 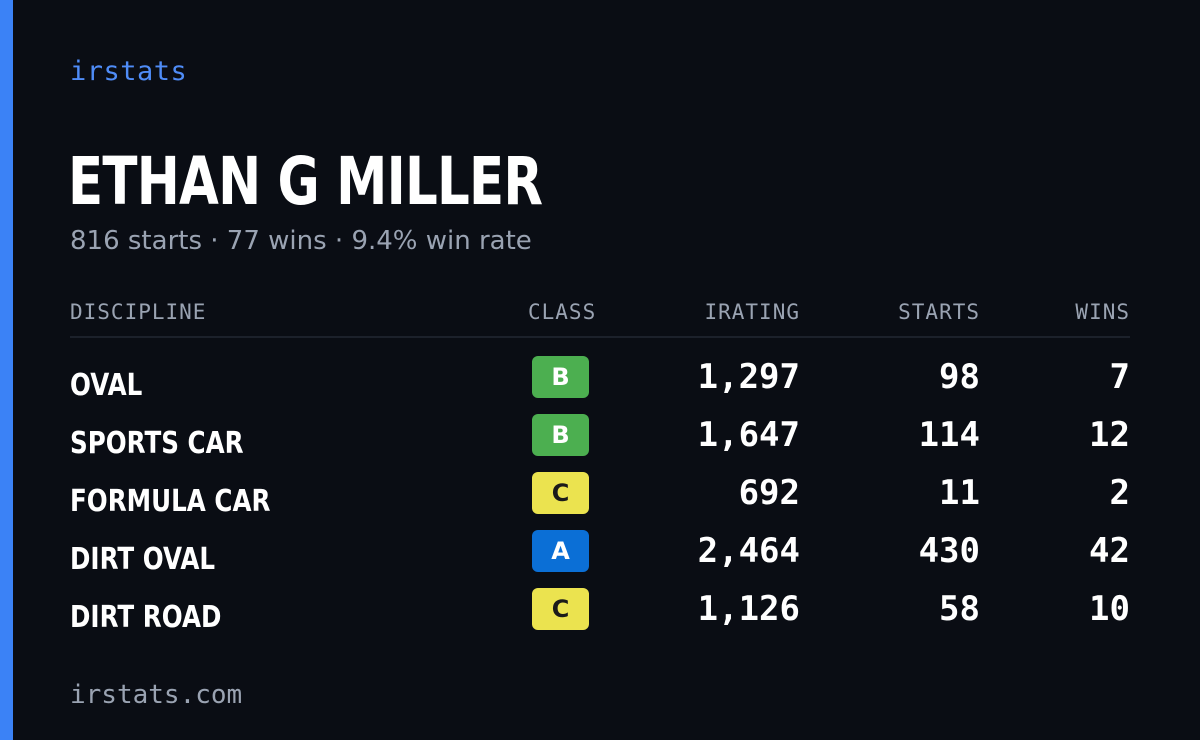 What do you see at coordinates (939, 312) in the screenshot?
I see `header-starts: STARTS` at bounding box center [939, 312].